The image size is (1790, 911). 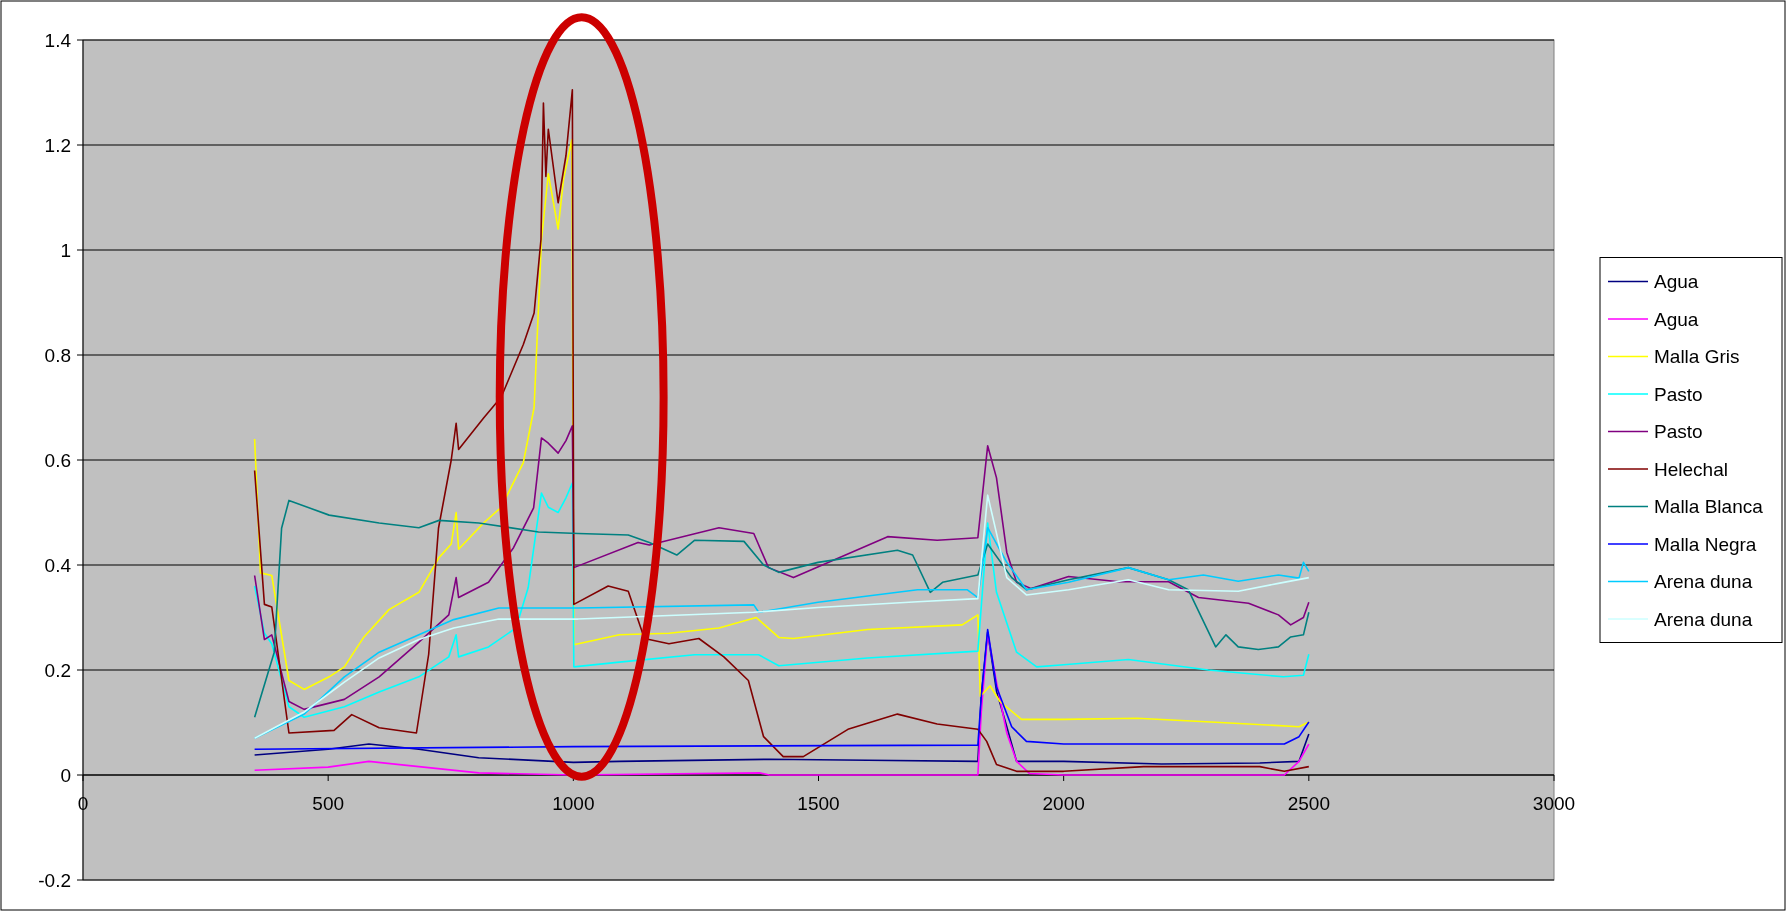 What do you see at coordinates (57, 145) in the screenshot?
I see `y-tick-label: 1.2` at bounding box center [57, 145].